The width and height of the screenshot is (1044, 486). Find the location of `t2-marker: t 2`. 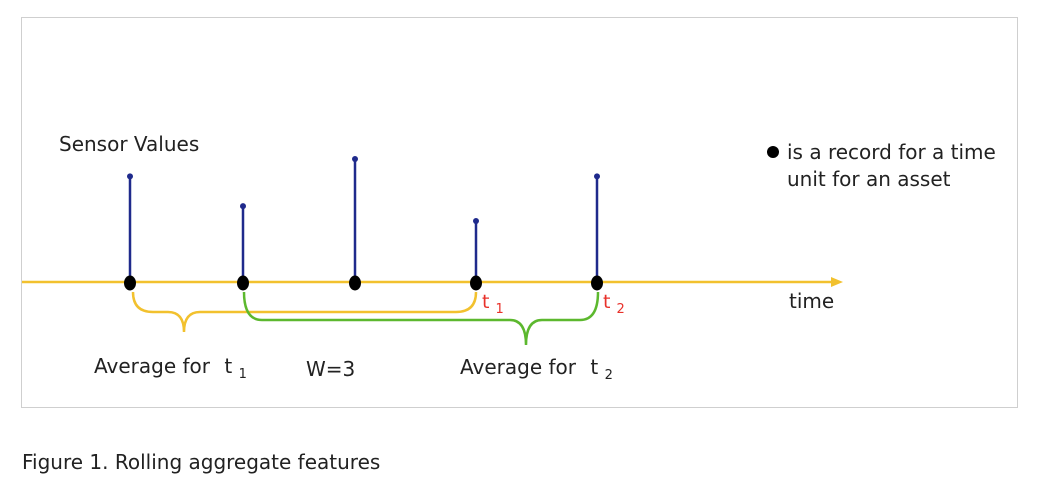

t2-marker: t 2 is located at coordinates (614, 304).